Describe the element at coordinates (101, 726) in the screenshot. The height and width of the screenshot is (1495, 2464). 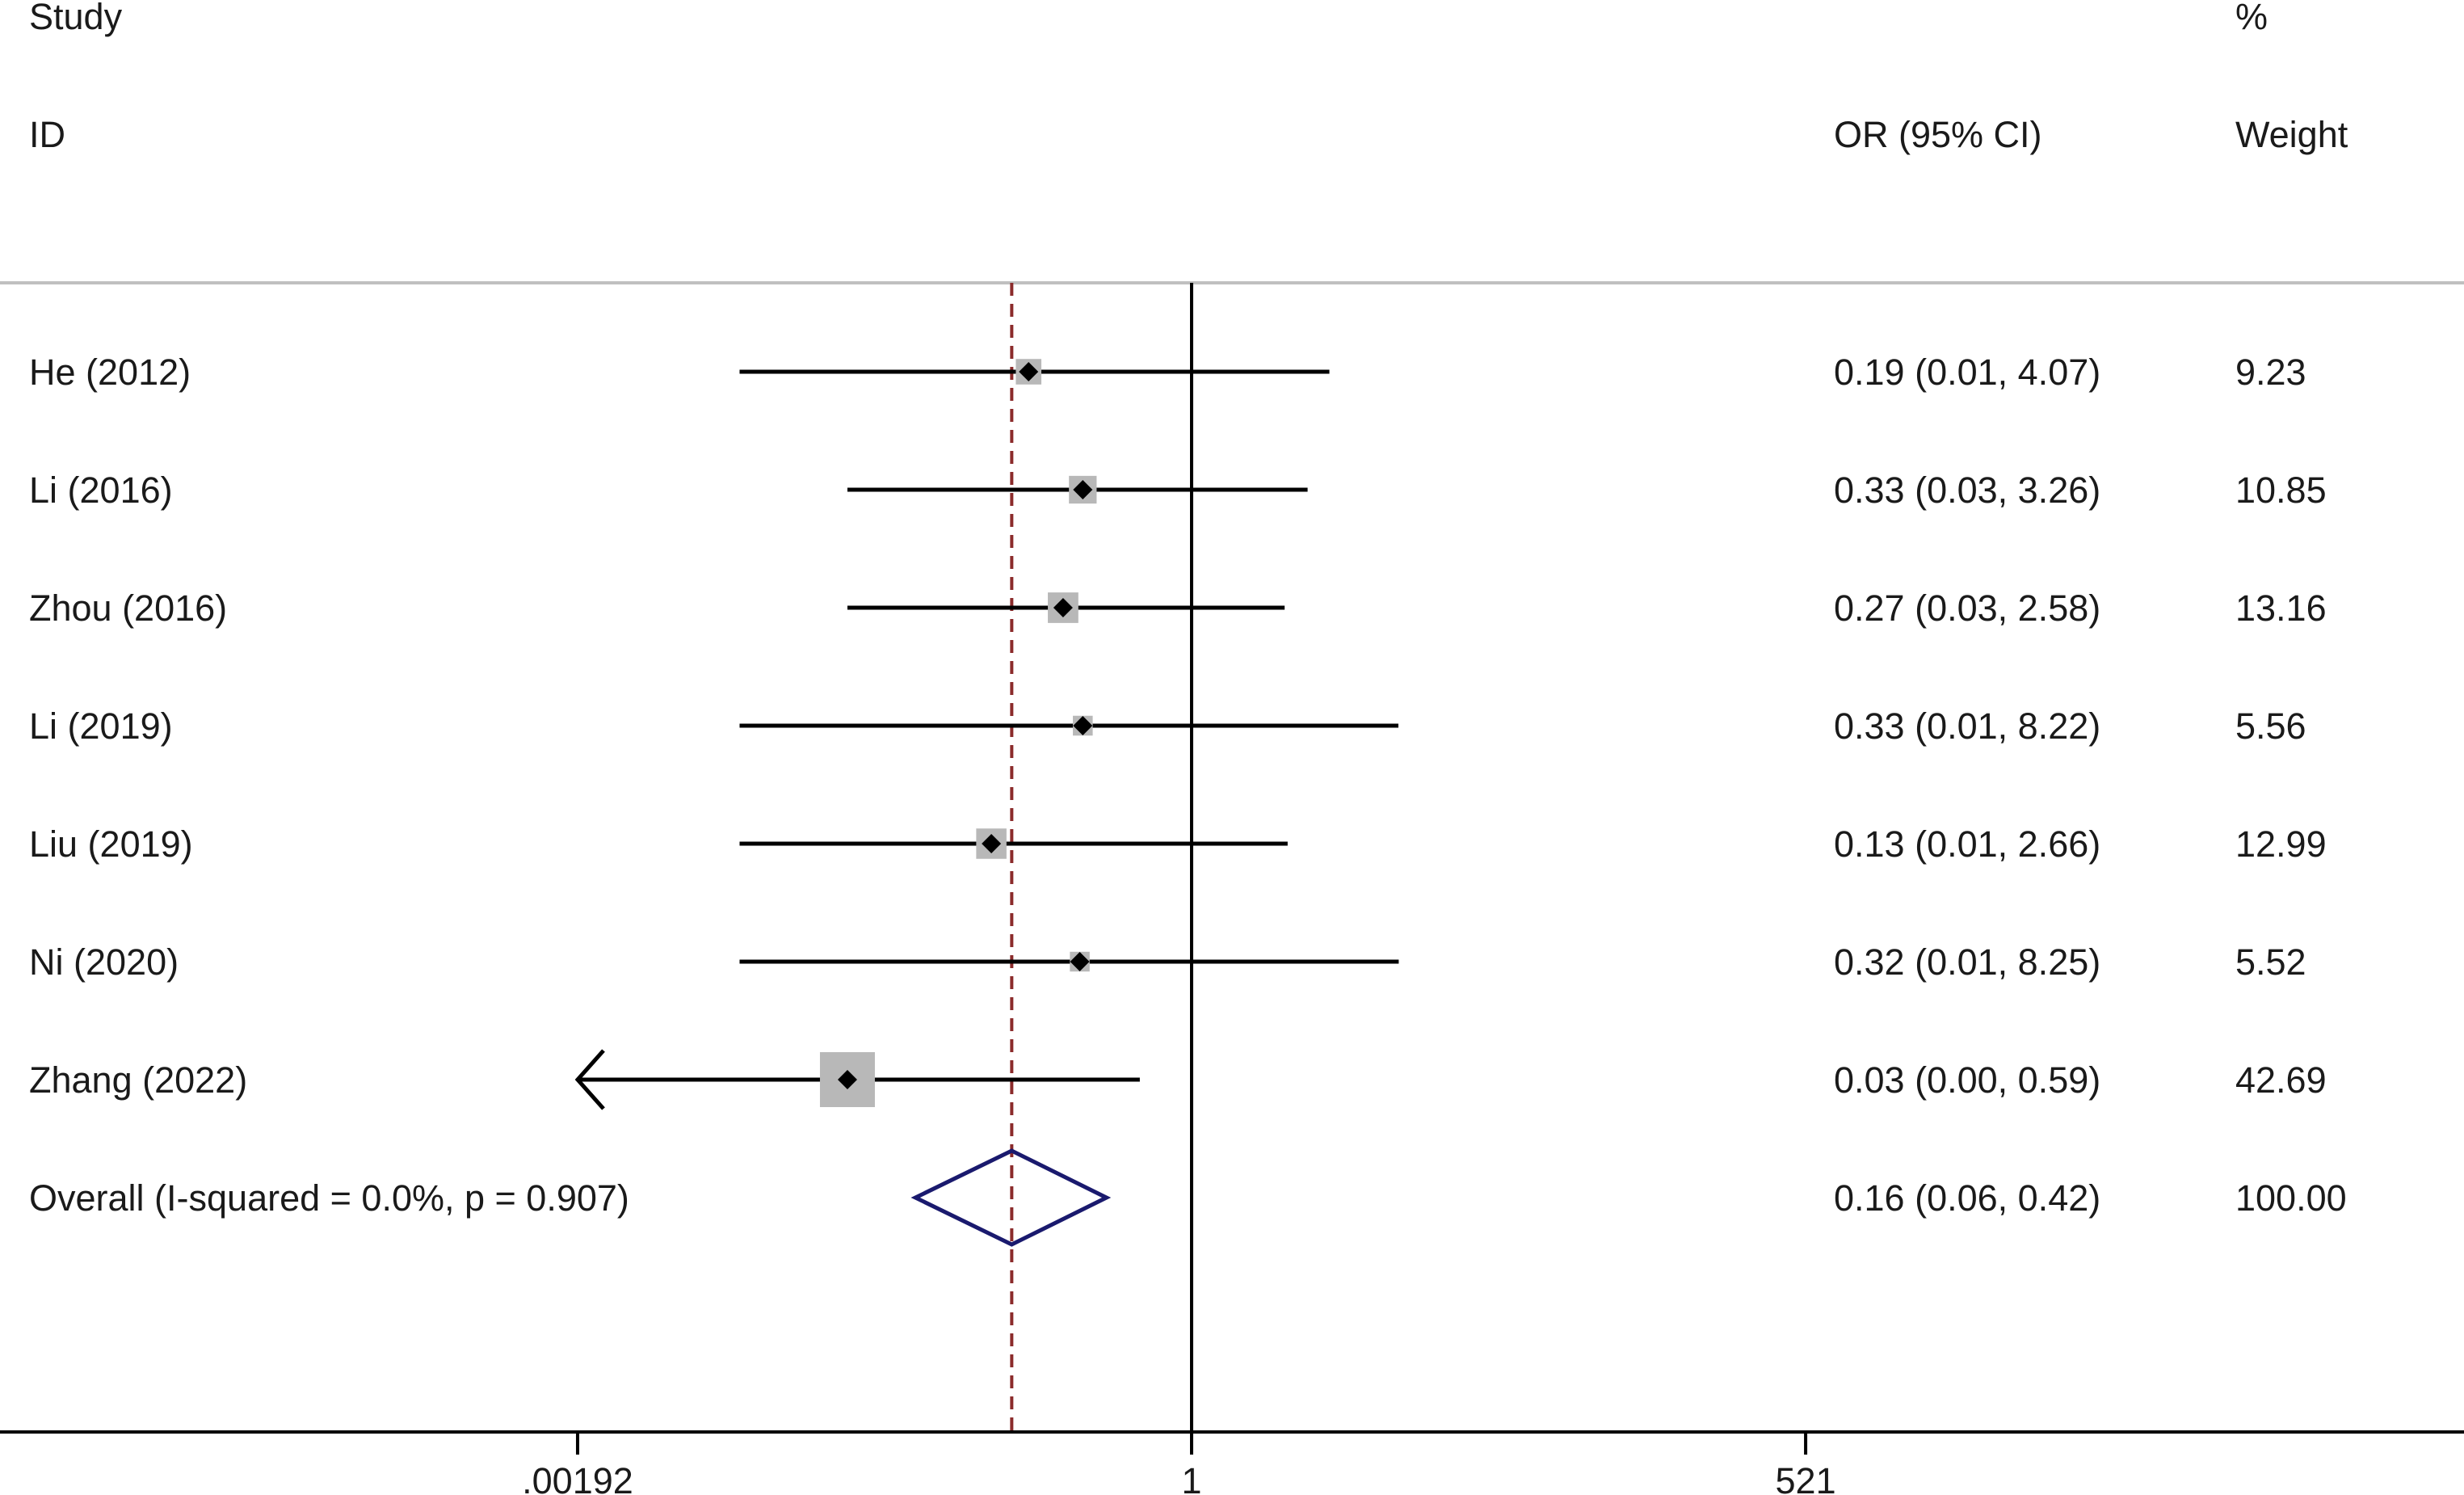
I see `study-label: Li (2019)` at that location.